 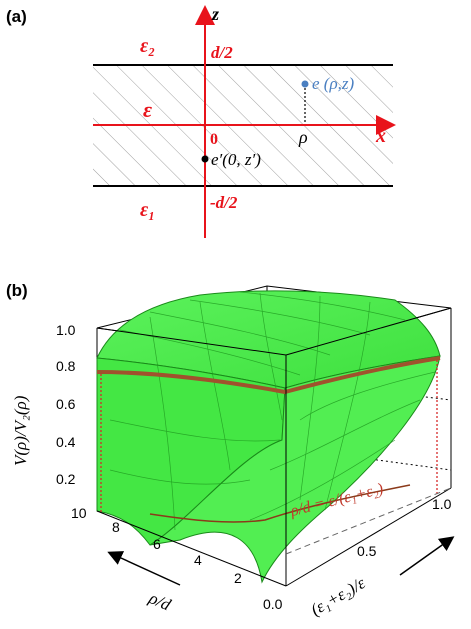 What do you see at coordinates (205, 159) in the screenshot?
I see `source-point-marker` at bounding box center [205, 159].